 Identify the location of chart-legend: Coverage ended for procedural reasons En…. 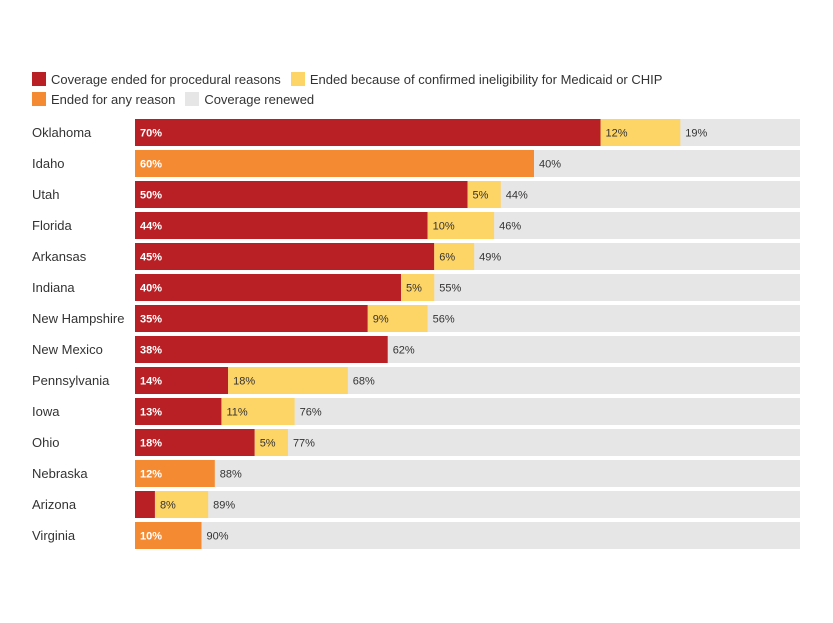
(382, 89).